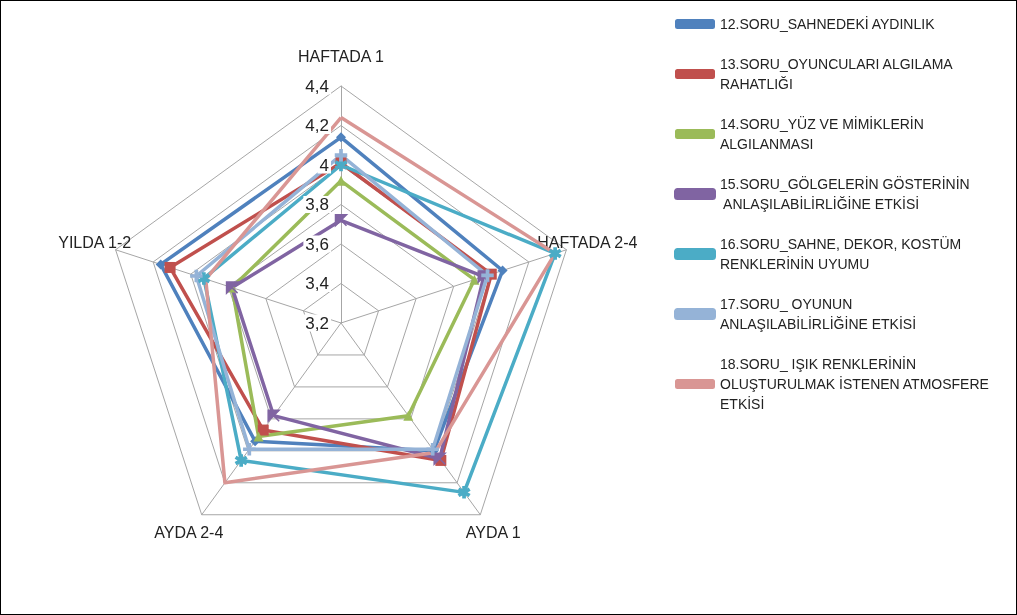 The image size is (1017, 615). I want to click on y-tick-label: 3,4, so click(317, 283).